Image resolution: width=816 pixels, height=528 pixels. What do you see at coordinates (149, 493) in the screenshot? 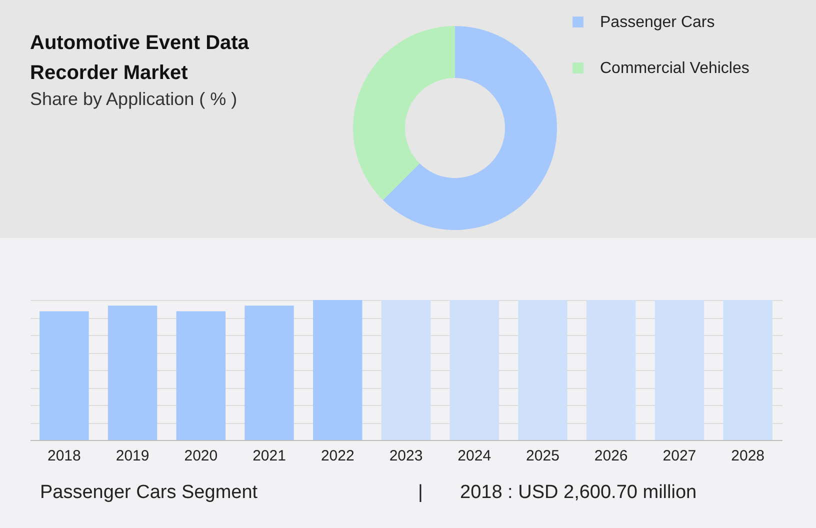
I see `text: Passenger Cars Segment` at bounding box center [149, 493].